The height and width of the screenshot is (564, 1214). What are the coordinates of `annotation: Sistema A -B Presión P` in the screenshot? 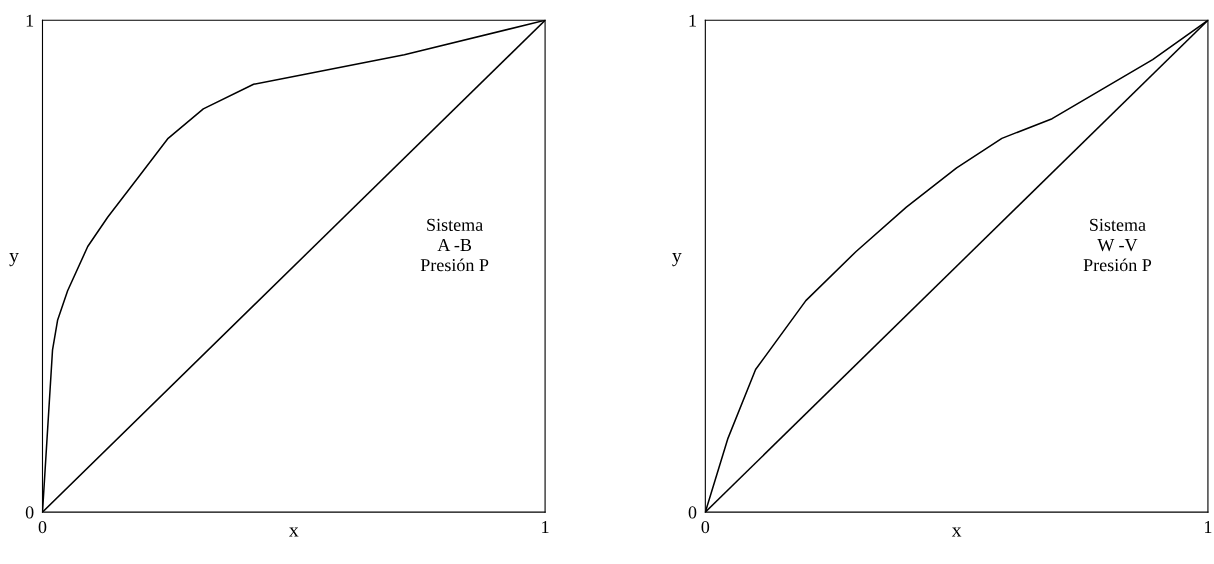 It's located at (454, 245).